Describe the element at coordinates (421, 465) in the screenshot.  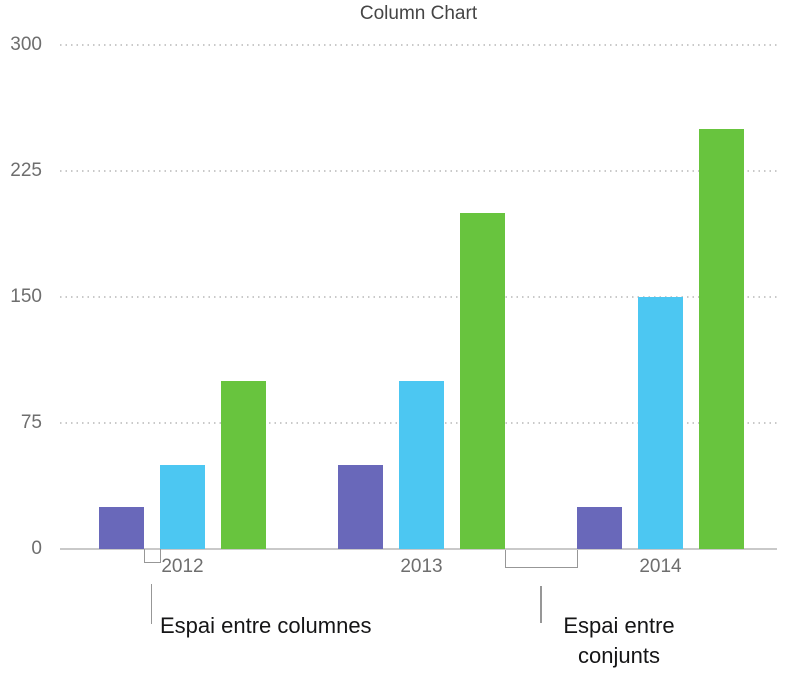
I see `bar-2013-blue` at that location.